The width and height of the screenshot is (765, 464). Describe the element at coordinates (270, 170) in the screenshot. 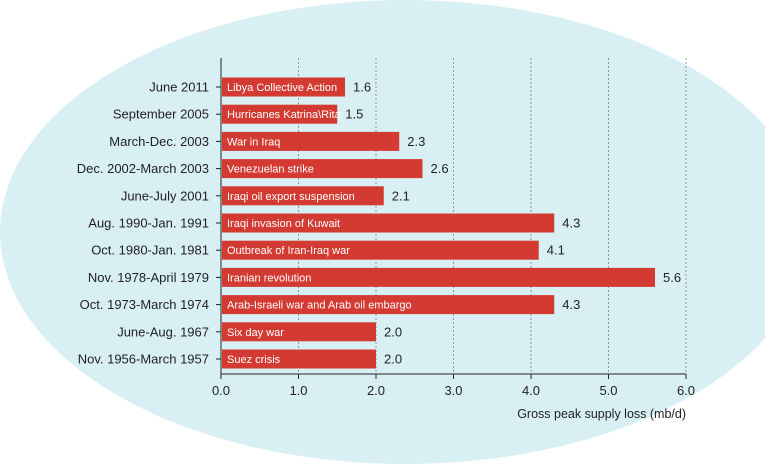

I see `bar-event-label: Venezuelan strike` at that location.